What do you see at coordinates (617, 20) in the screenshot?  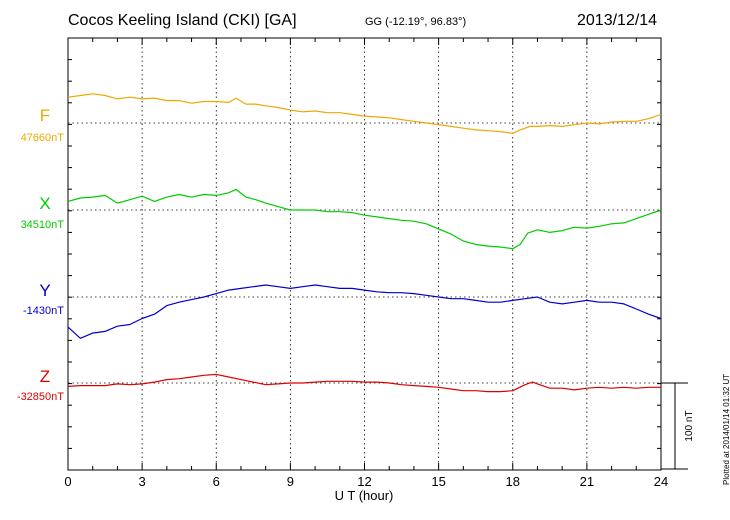 I see `date-label: 2013/12/14` at bounding box center [617, 20].